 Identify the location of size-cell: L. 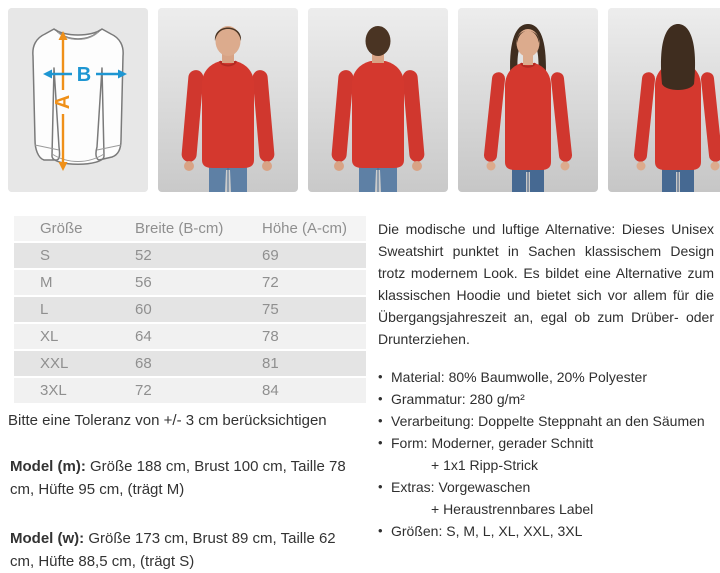
(44, 309).